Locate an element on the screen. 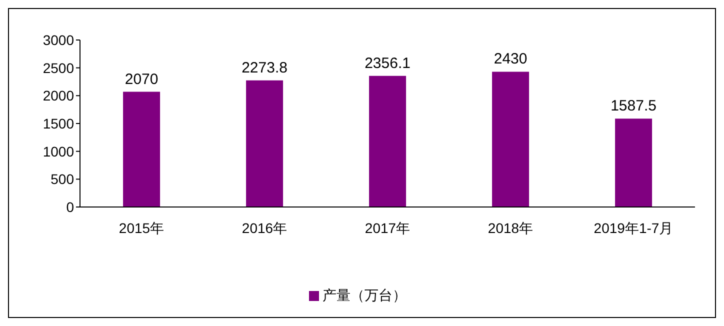 Image resolution: width=724 pixels, height=326 pixels. x-tick-label: 2016年 is located at coordinates (265, 228).